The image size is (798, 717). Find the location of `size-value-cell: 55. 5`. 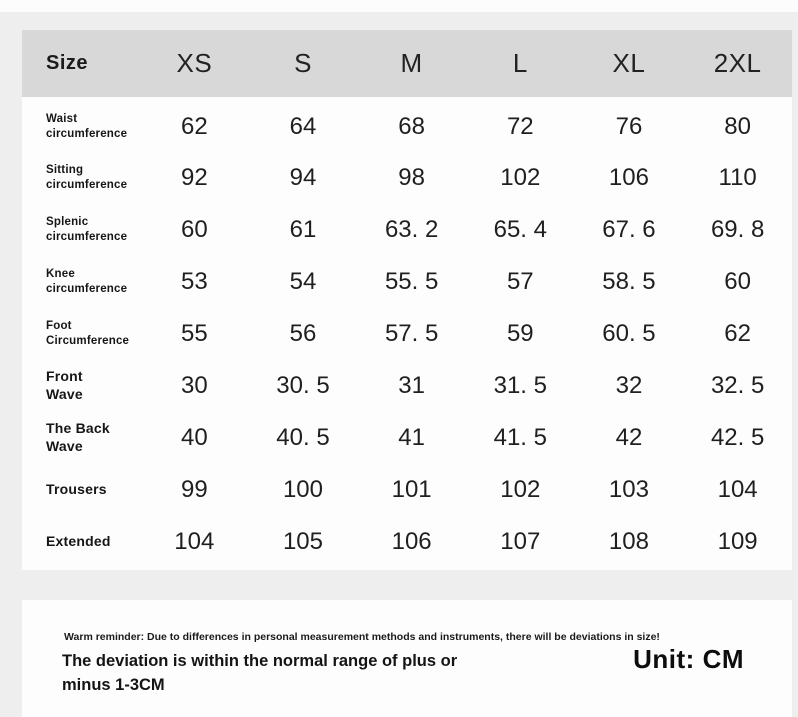

size-value-cell: 55. 5 is located at coordinates (411, 281).